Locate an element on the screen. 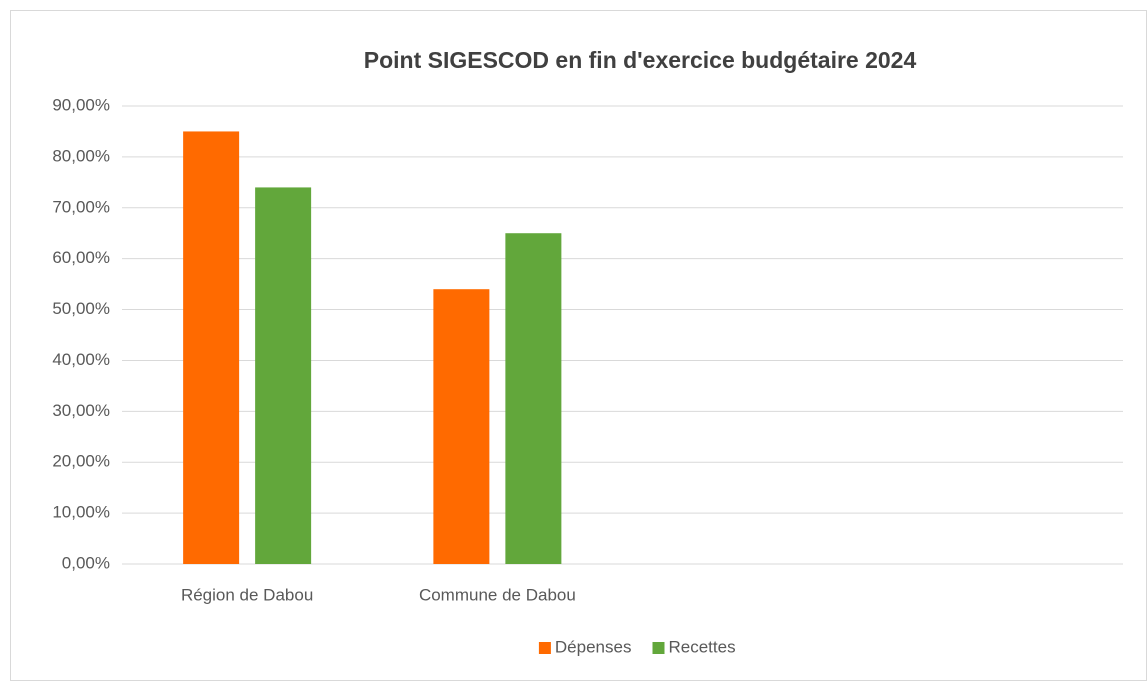 Image resolution: width=1148 pixels, height=682 pixels. y-tick-label: 50,00% is located at coordinates (81, 308).